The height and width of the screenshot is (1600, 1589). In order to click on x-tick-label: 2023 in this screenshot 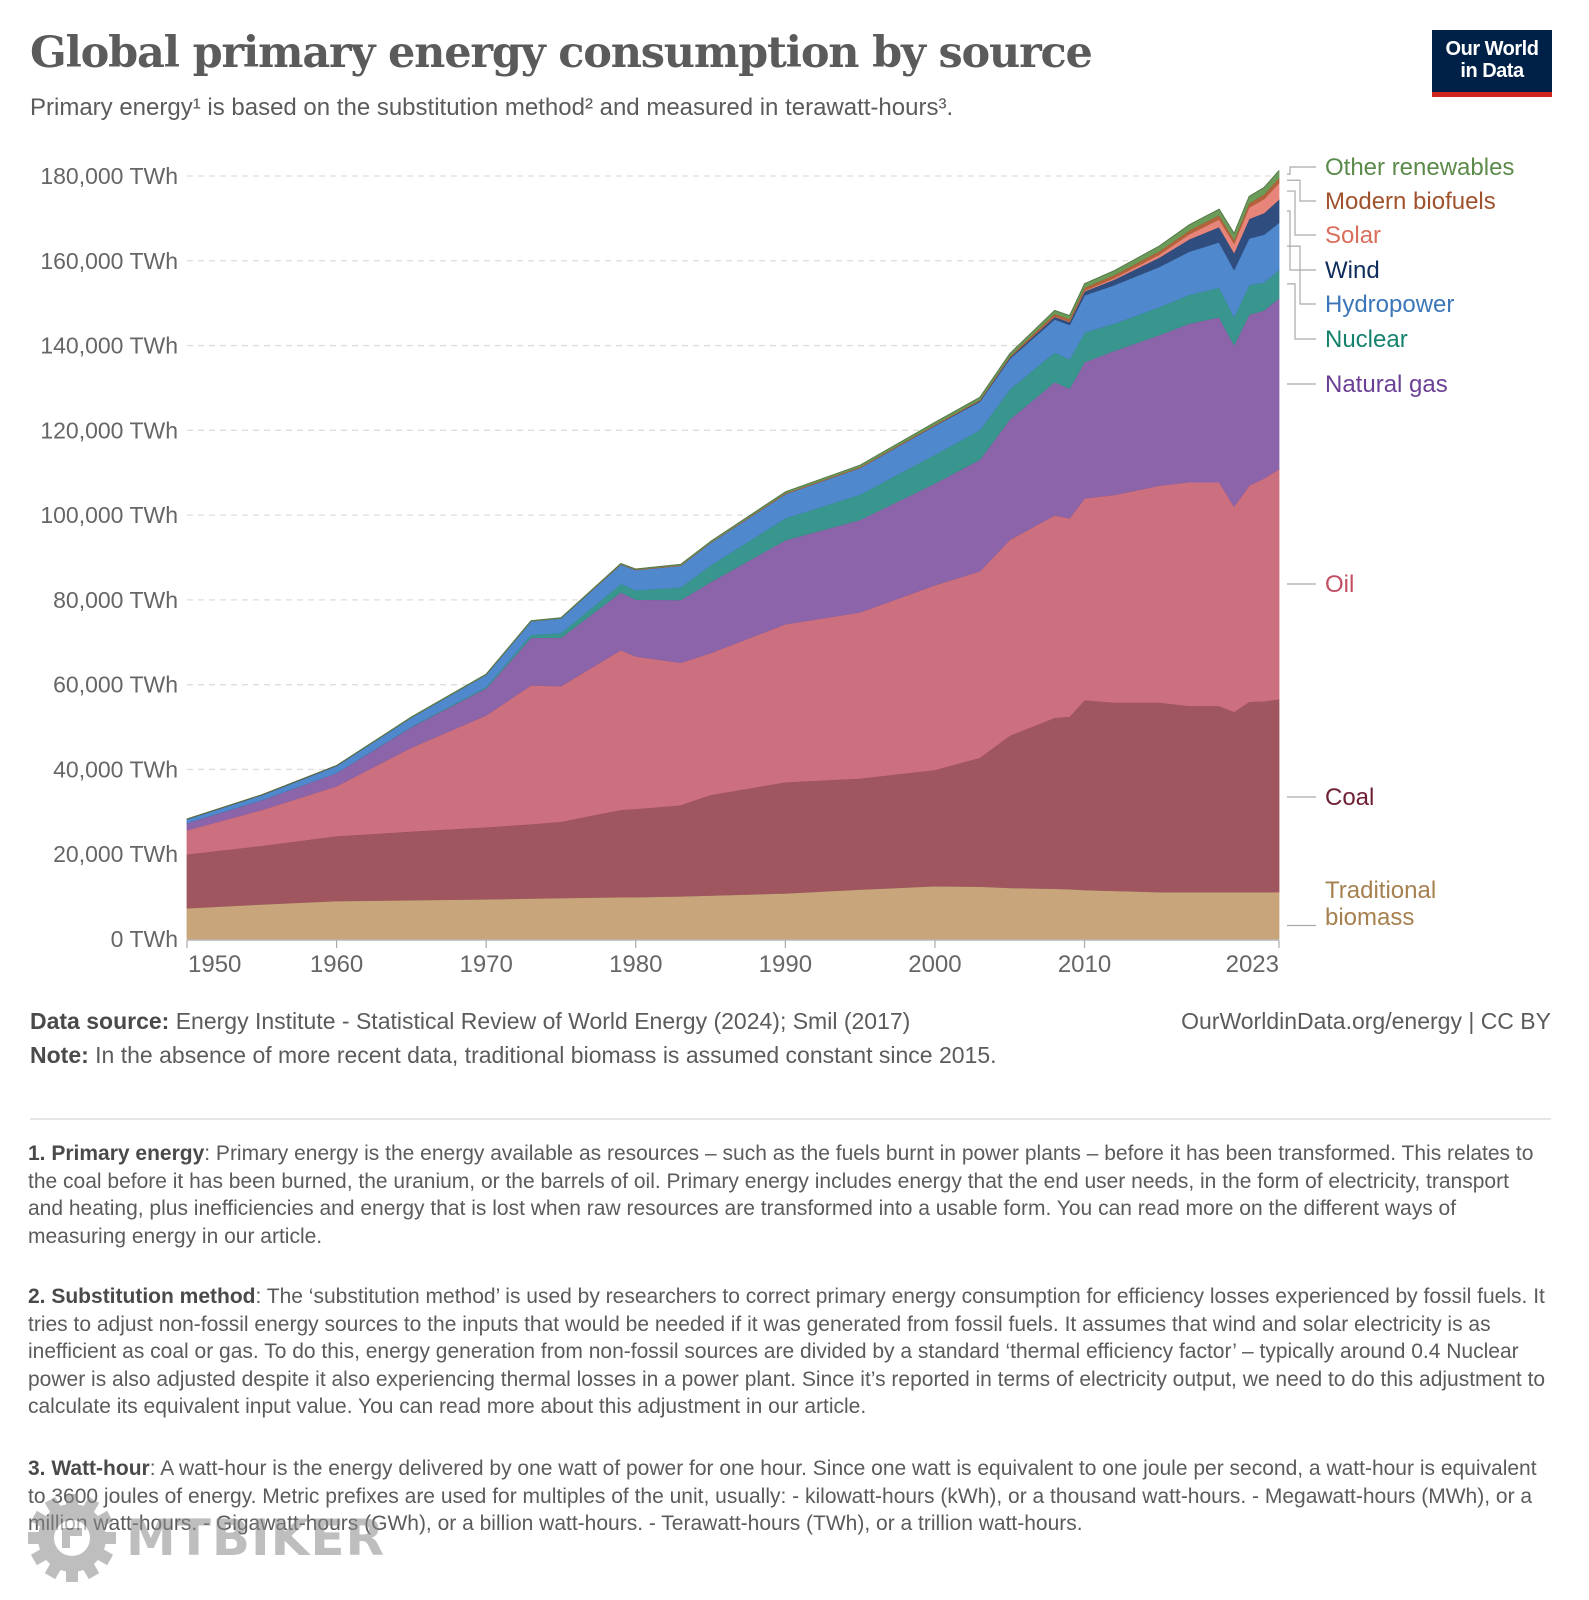, I will do `click(1252, 964)`.